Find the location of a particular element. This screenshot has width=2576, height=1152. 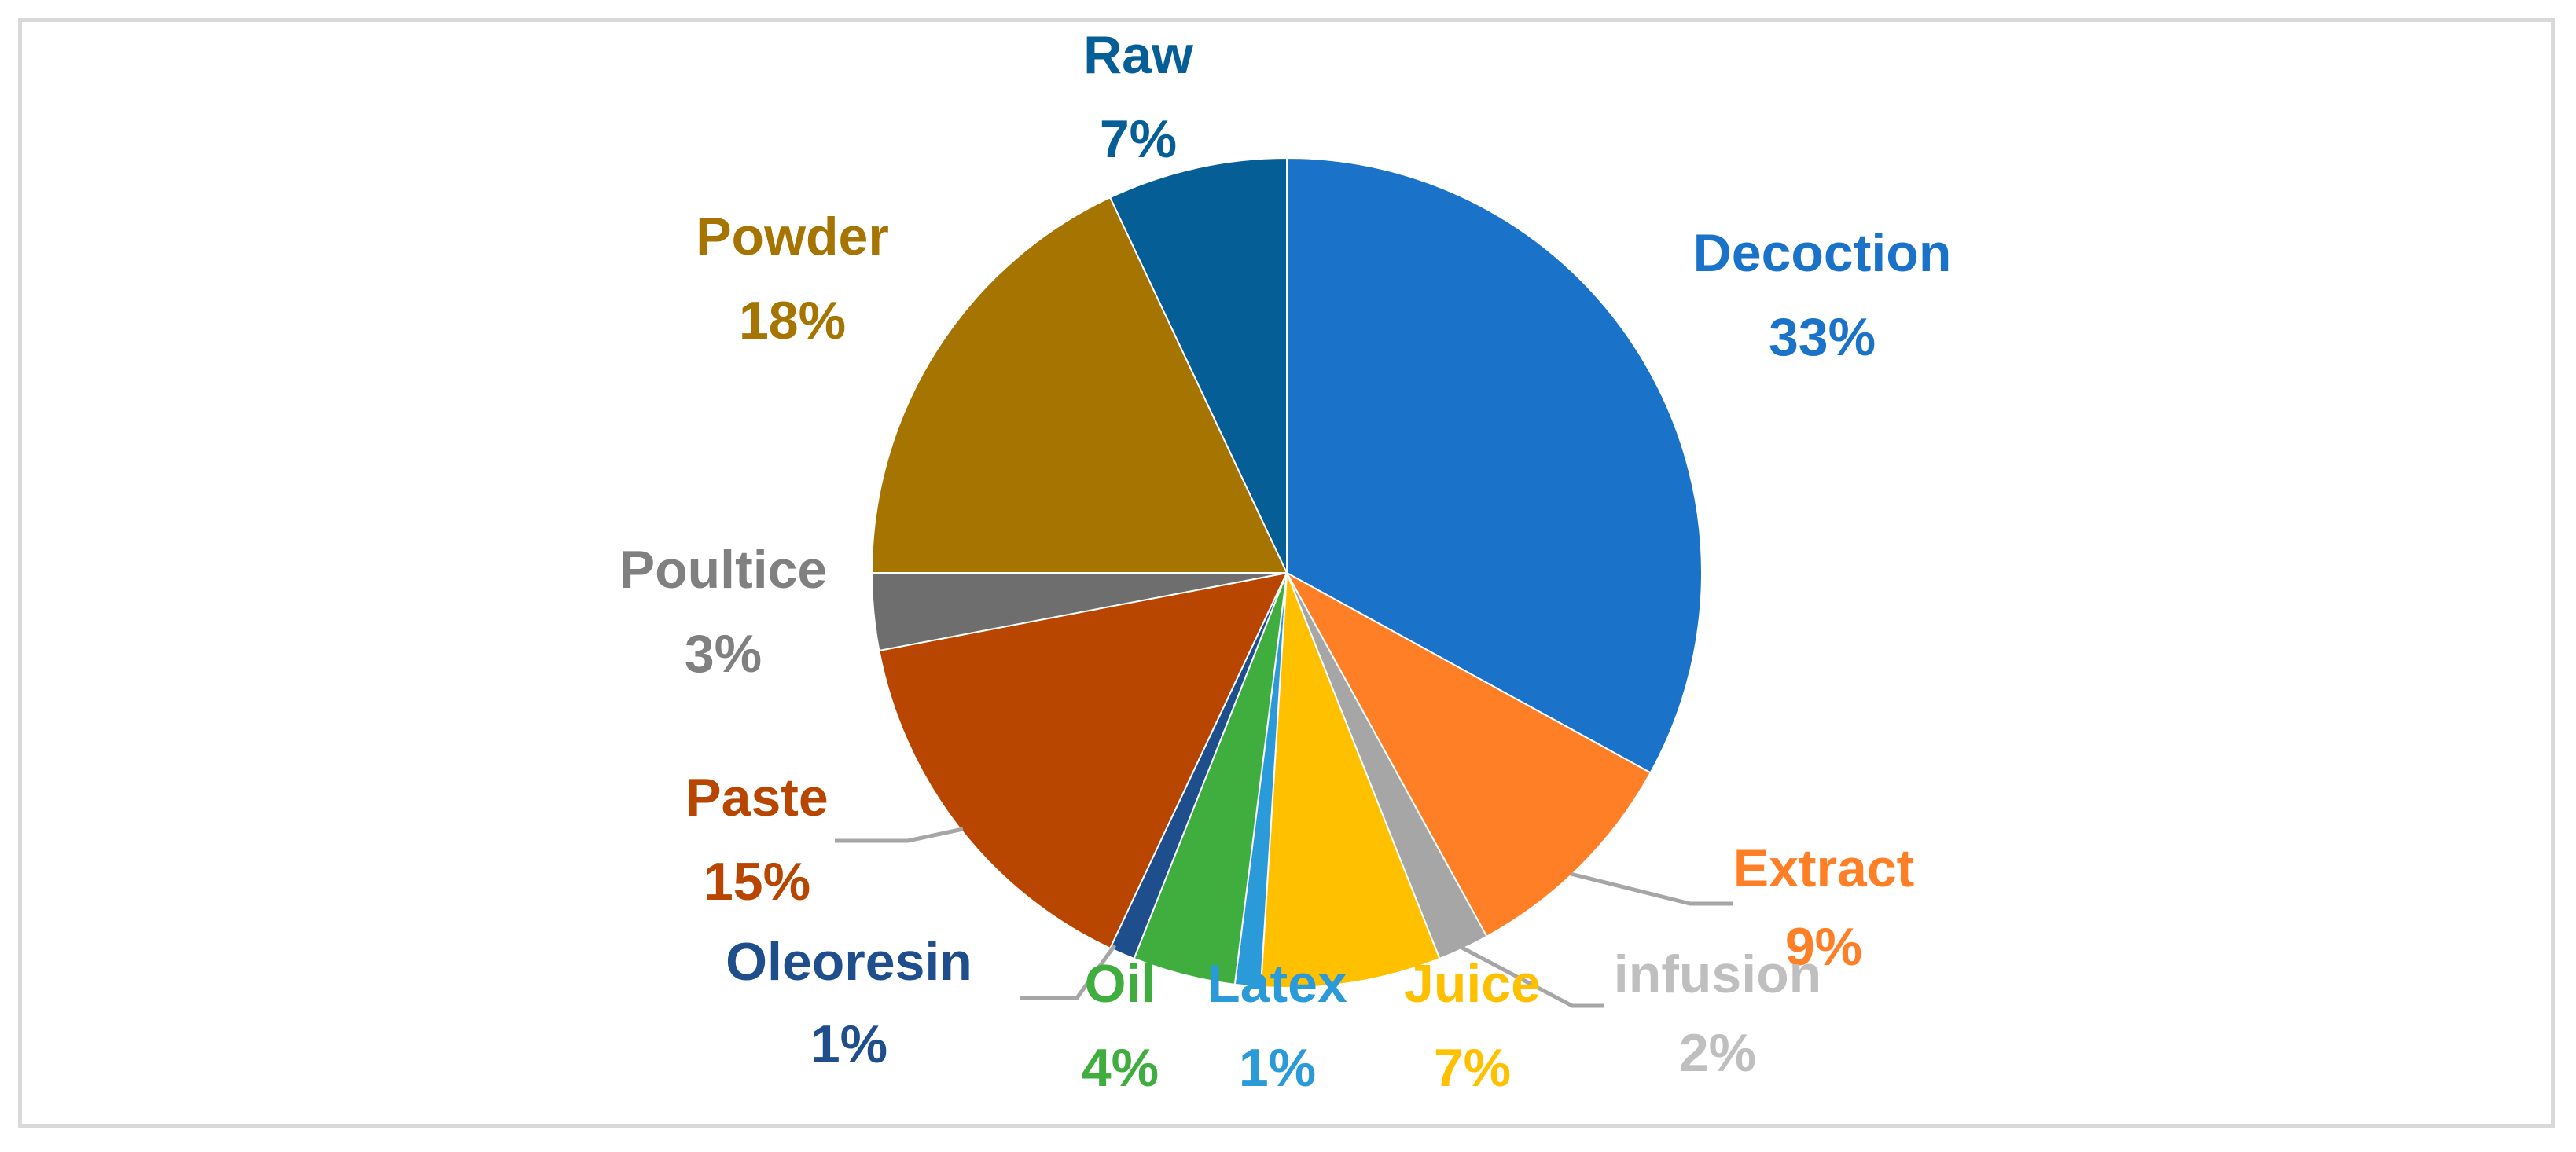

leader-line-paste is located at coordinates (900, 835).